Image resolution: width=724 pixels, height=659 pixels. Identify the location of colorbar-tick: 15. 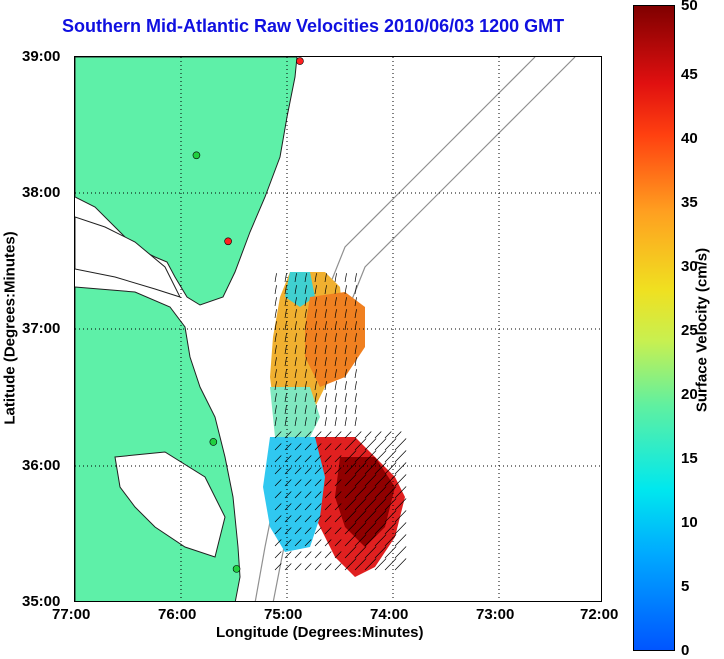
(689, 458).